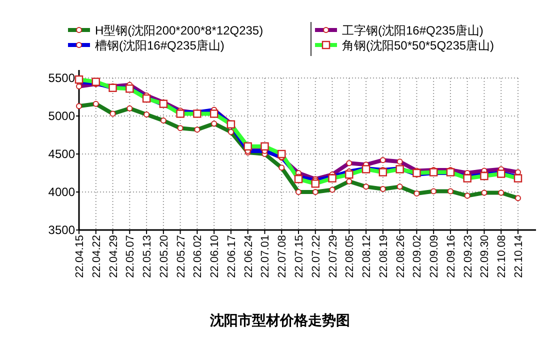 The height and width of the screenshot is (349, 560). What do you see at coordinates (282, 256) in the screenshot?
I see `x-tick-label: 22.07.08` at bounding box center [282, 256].